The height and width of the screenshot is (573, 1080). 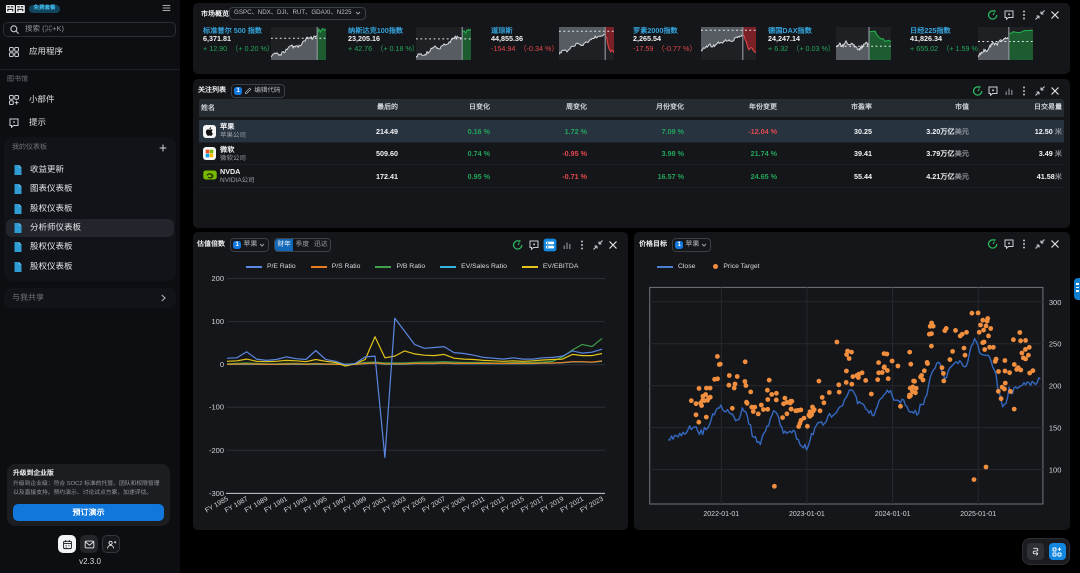 What do you see at coordinates (978, 514) in the screenshot?
I see `svg-text: 2025-01-01` at bounding box center [978, 514].